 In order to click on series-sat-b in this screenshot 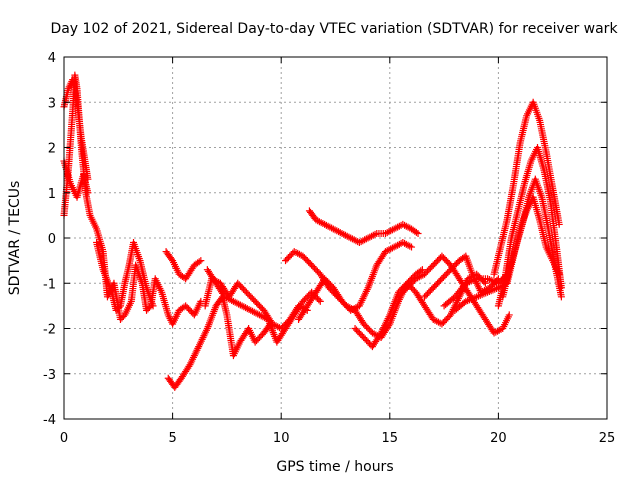, I will do `click(76, 129)`.